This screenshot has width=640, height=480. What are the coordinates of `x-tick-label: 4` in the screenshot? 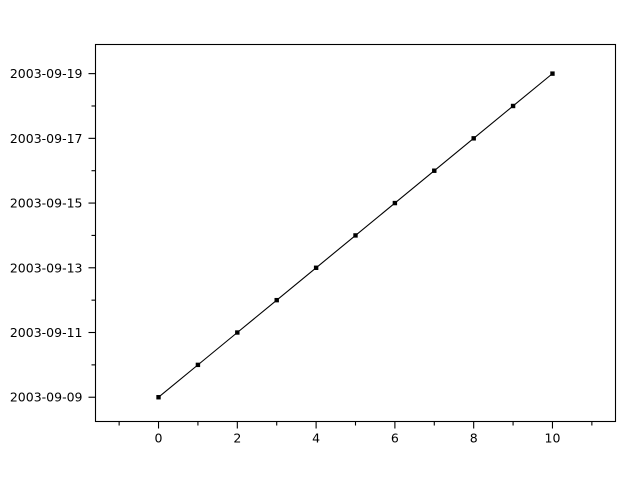 It's located at (316, 438).